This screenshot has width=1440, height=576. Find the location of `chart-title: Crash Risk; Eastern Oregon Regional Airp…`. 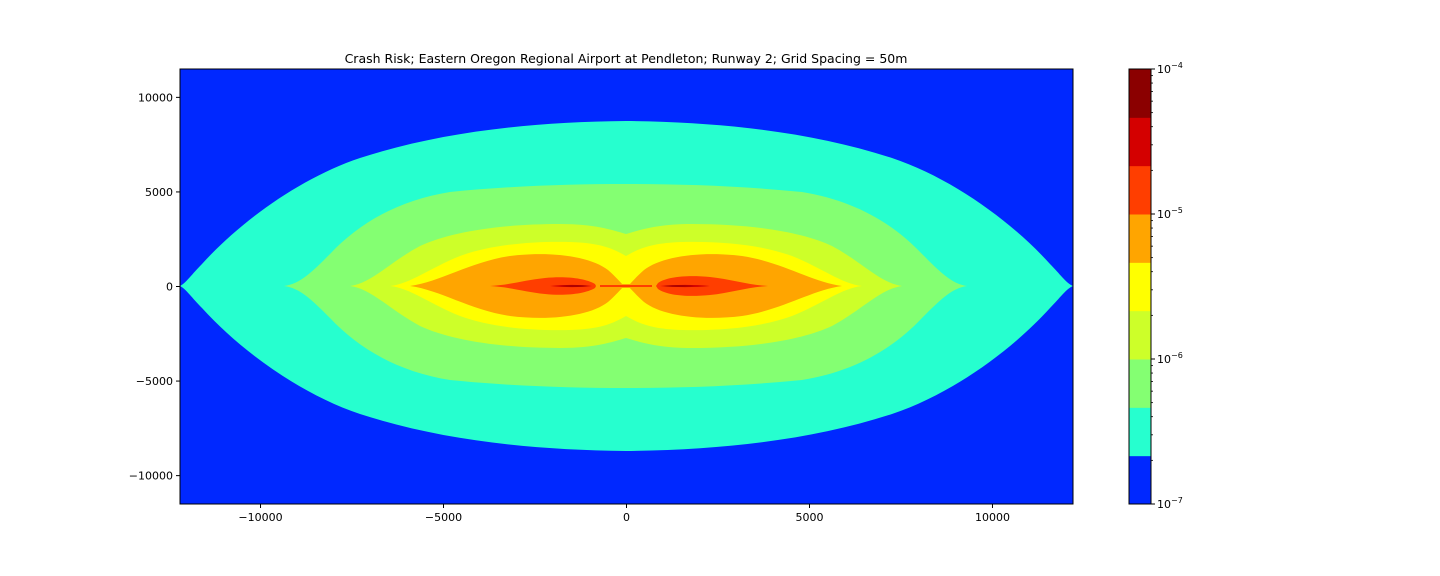

chart-title: Crash Risk; Eastern Oregon Regional Airp… is located at coordinates (626, 58).